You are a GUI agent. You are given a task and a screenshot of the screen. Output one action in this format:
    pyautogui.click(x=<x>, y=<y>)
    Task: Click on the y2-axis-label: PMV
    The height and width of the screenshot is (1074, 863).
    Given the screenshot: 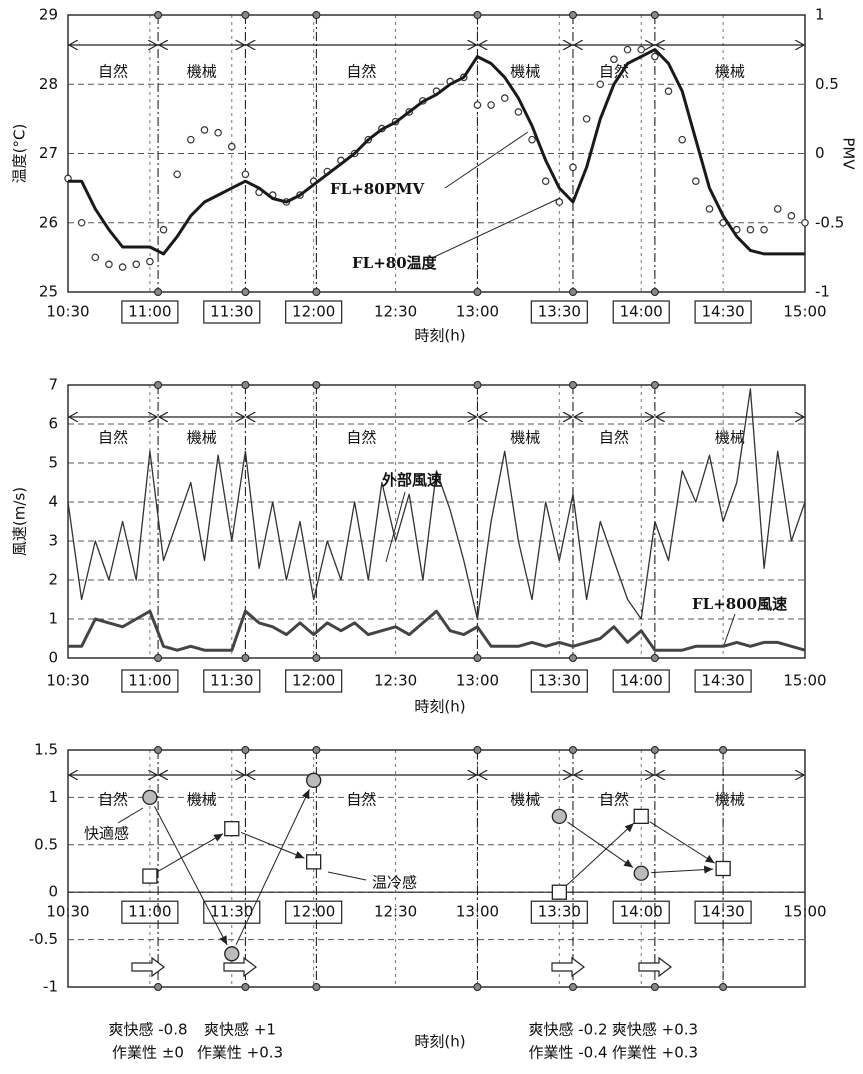 What is the action you would take?
    pyautogui.click(x=849, y=153)
    